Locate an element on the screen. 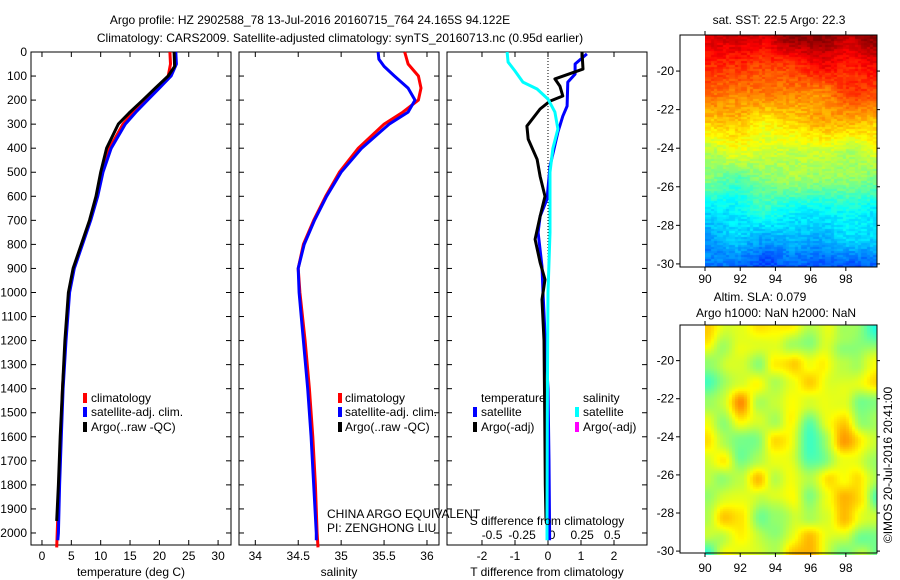 The height and width of the screenshot is (580, 900). x2-tick-label: -0.25 is located at coordinates (522, 535).